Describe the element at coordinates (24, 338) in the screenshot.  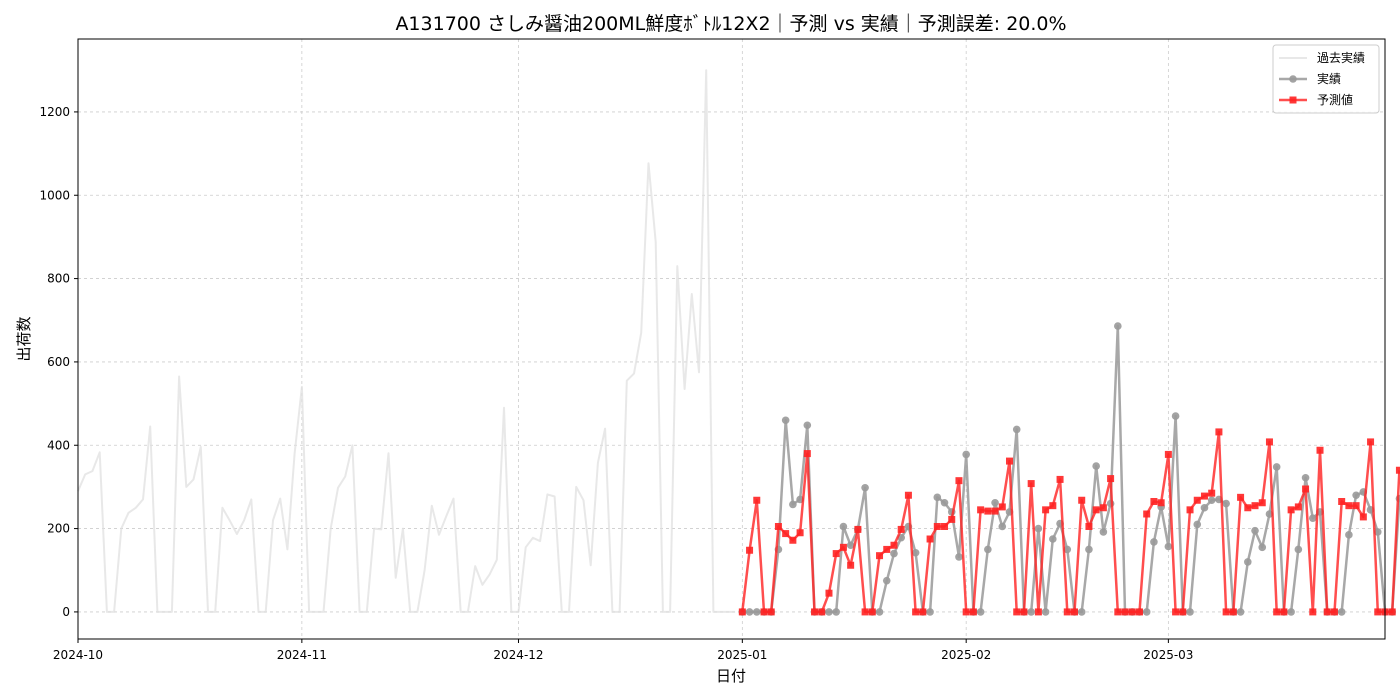
I see `y-axis-label: 出荷数` at that location.